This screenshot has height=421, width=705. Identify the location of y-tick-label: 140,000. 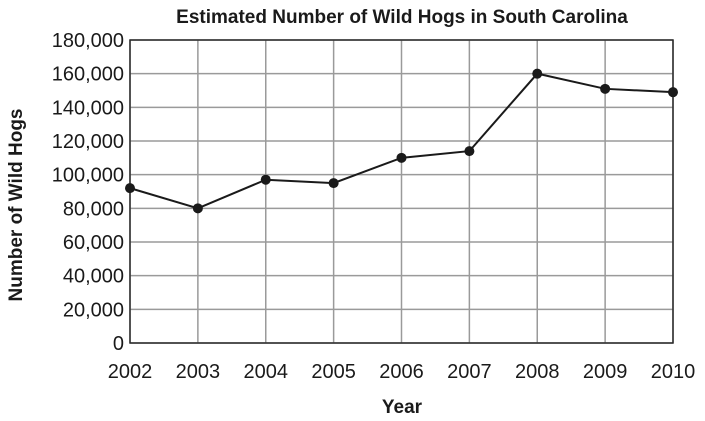
(88, 108).